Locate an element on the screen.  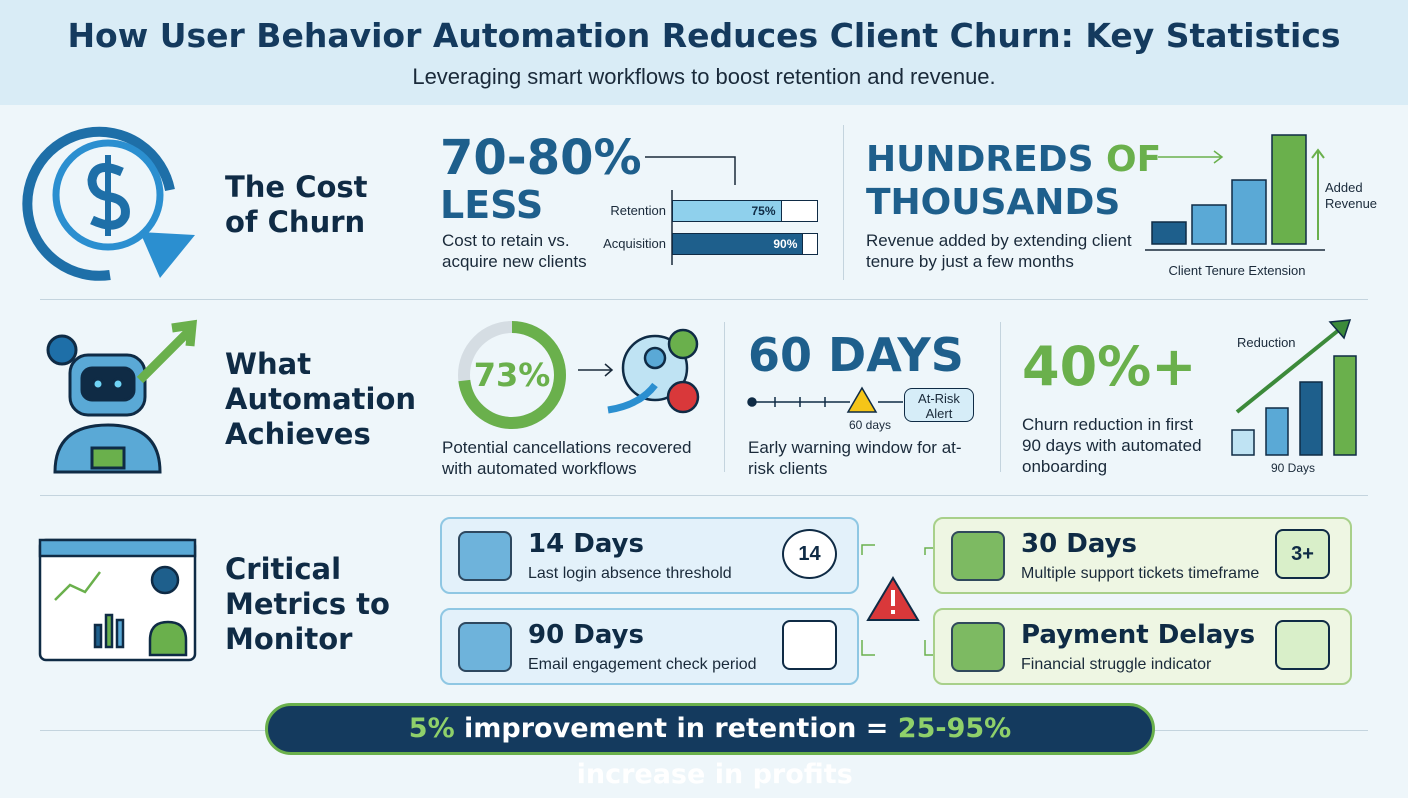
metric-card: 14 Days Last login absence threshold 14 is located at coordinates (649, 555).